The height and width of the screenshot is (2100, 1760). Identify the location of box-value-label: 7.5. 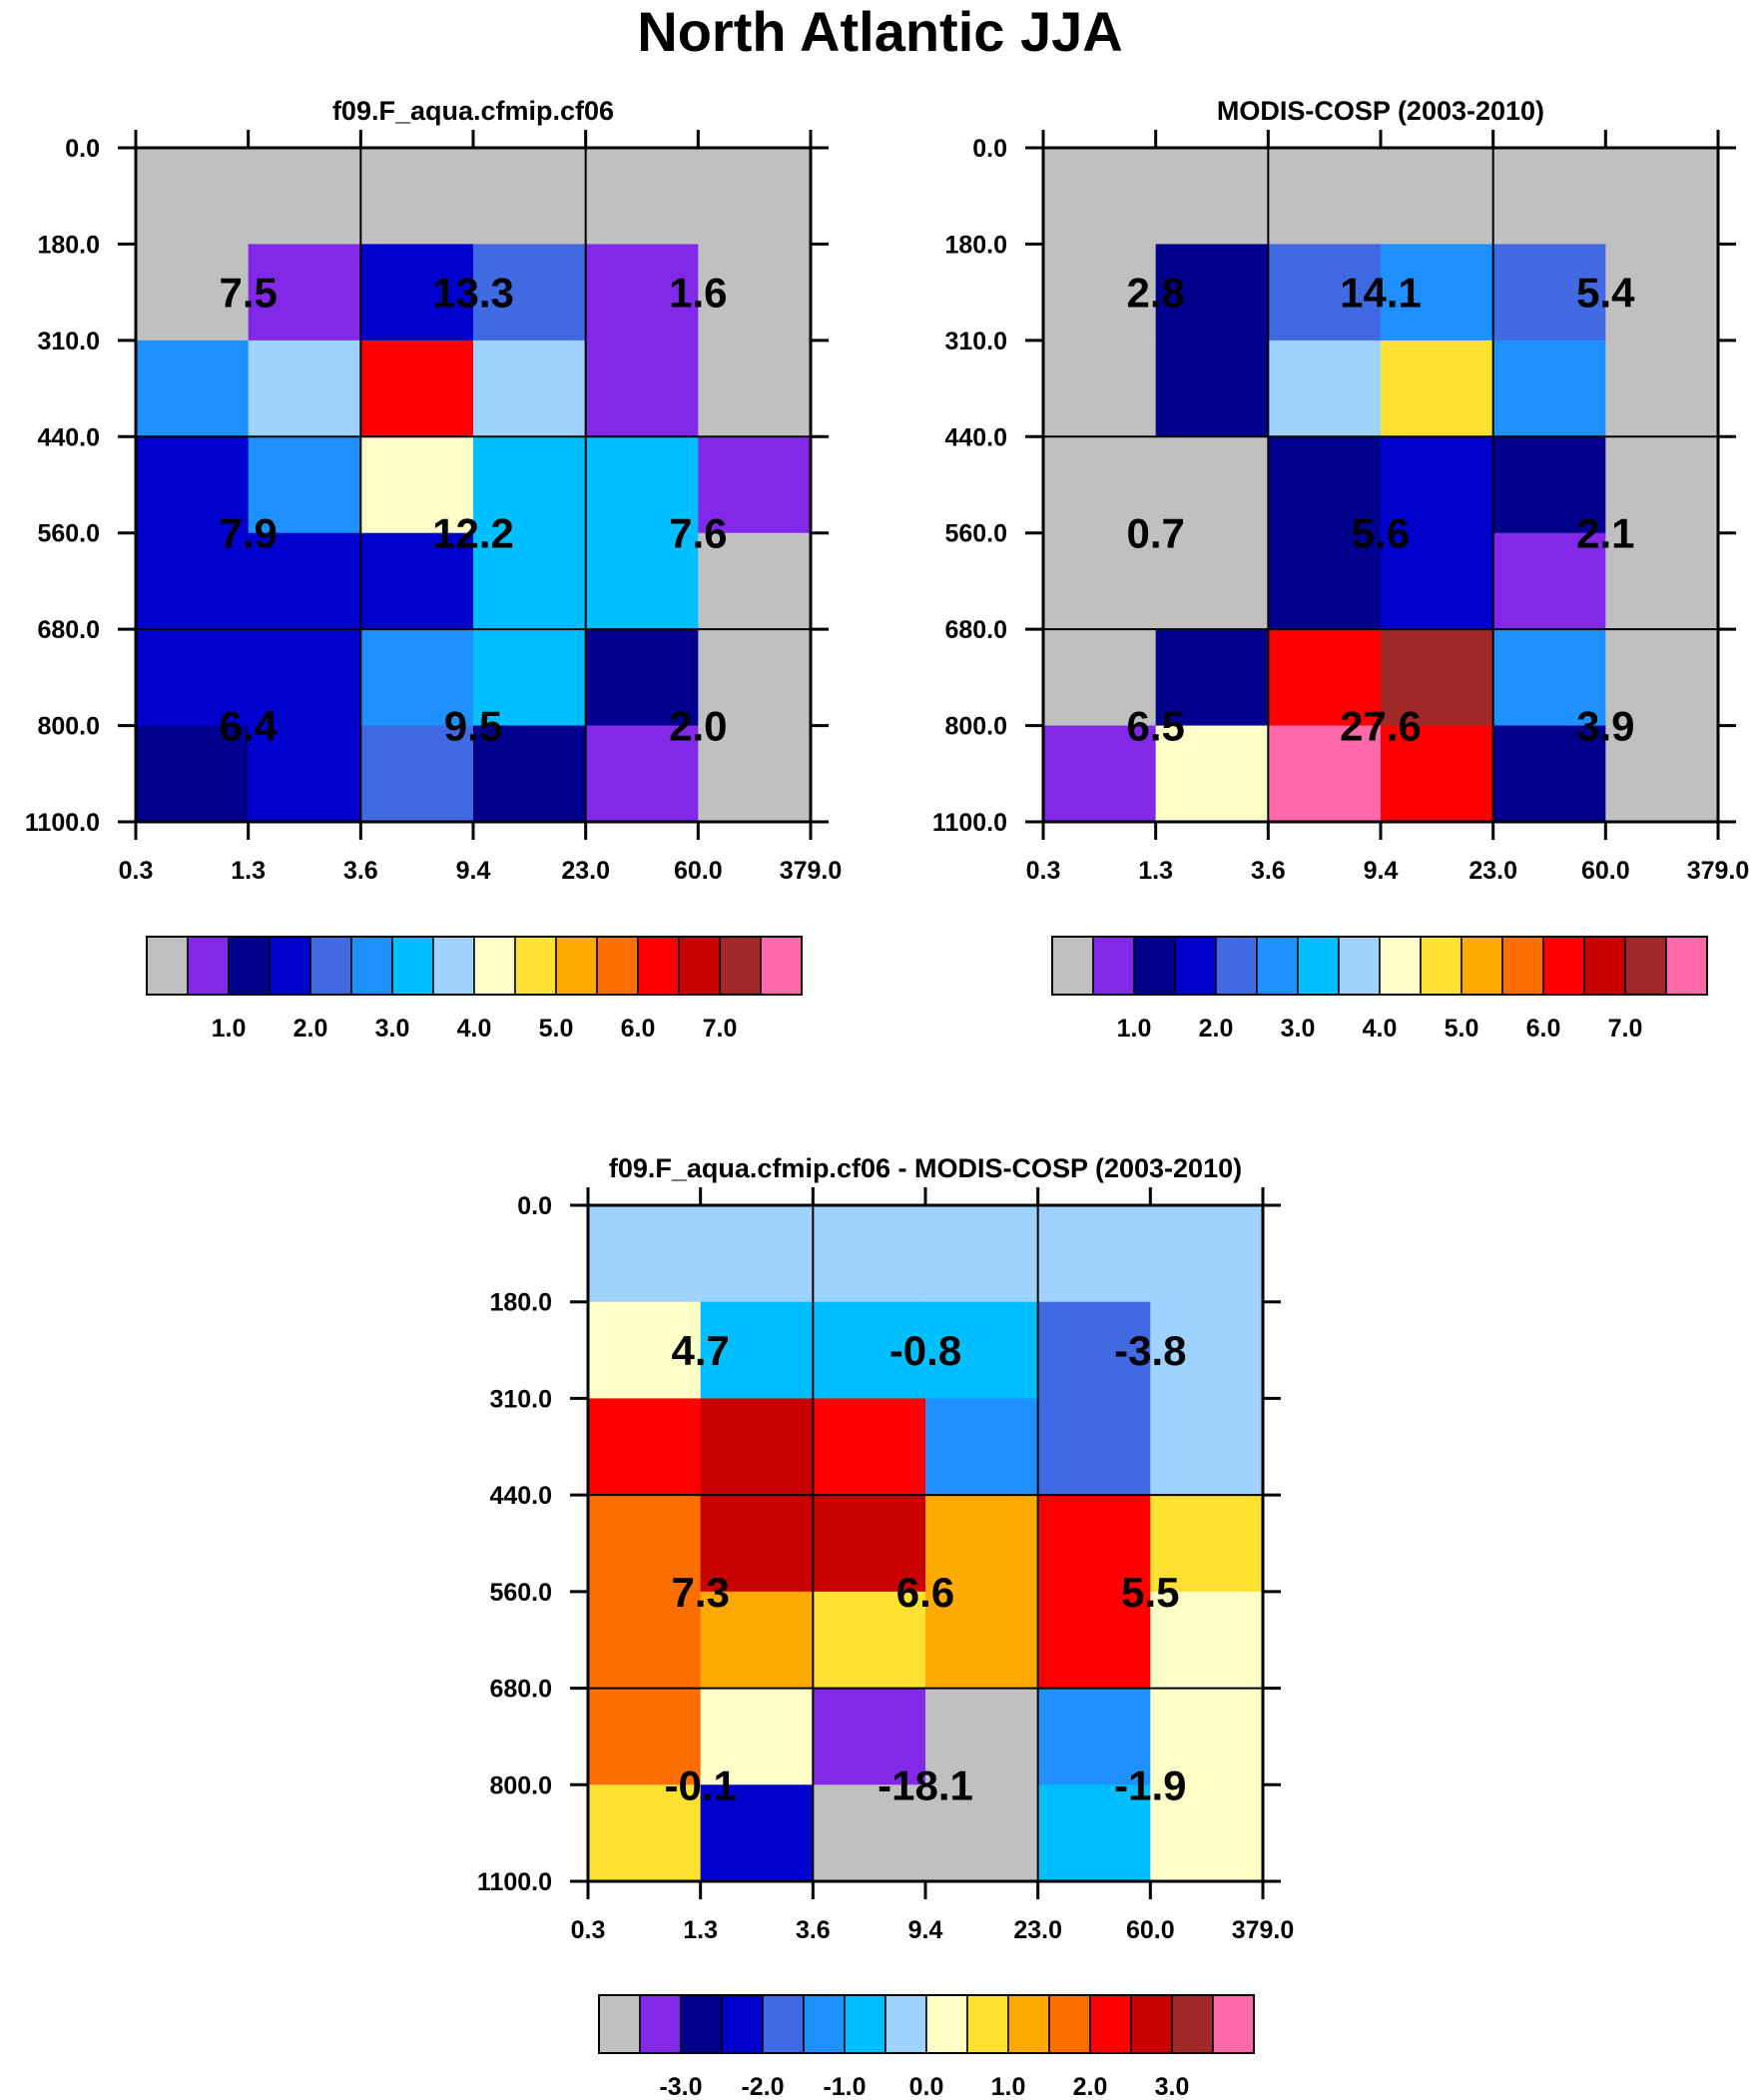
(248, 293).